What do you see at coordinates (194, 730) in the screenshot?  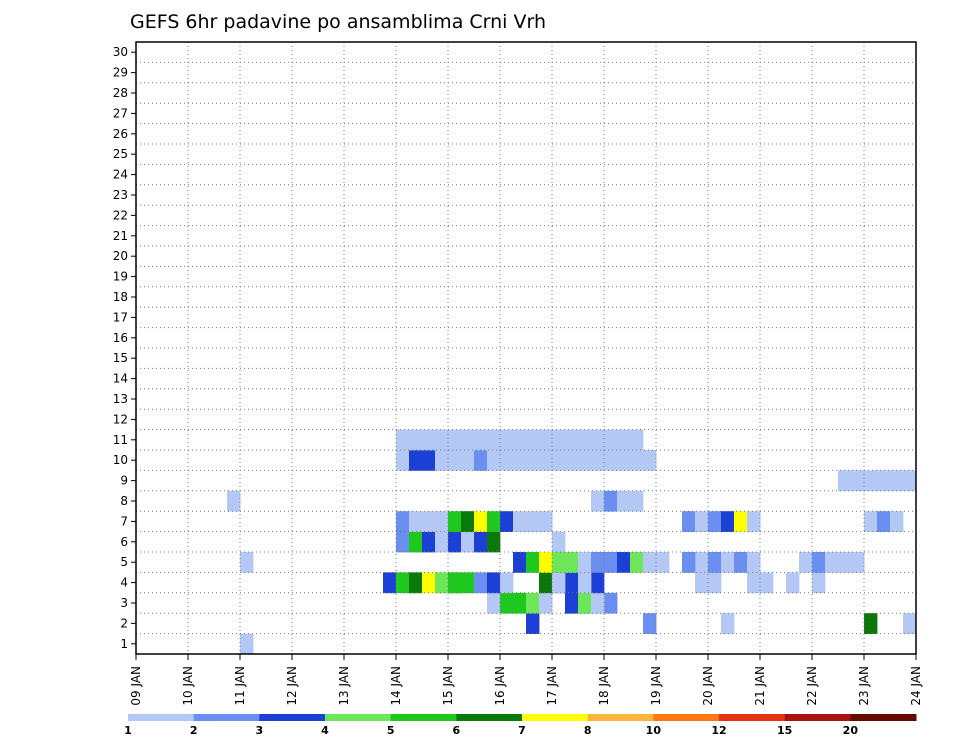 I see `legend-label: 2` at bounding box center [194, 730].